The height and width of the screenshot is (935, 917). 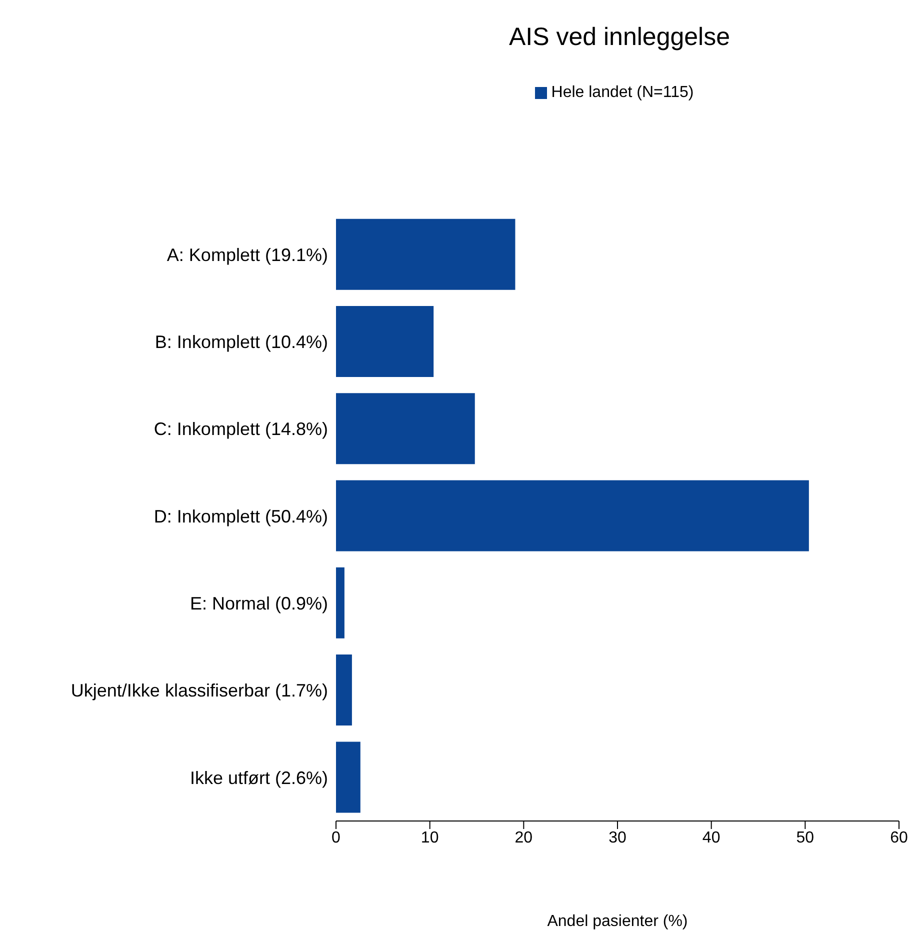 What do you see at coordinates (241, 429) in the screenshot?
I see `y-tick-label: C: Inkomplett (14.8%)` at bounding box center [241, 429].